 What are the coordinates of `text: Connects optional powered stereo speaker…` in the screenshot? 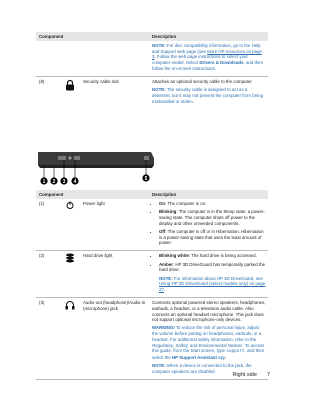 It's located at (209, 311).